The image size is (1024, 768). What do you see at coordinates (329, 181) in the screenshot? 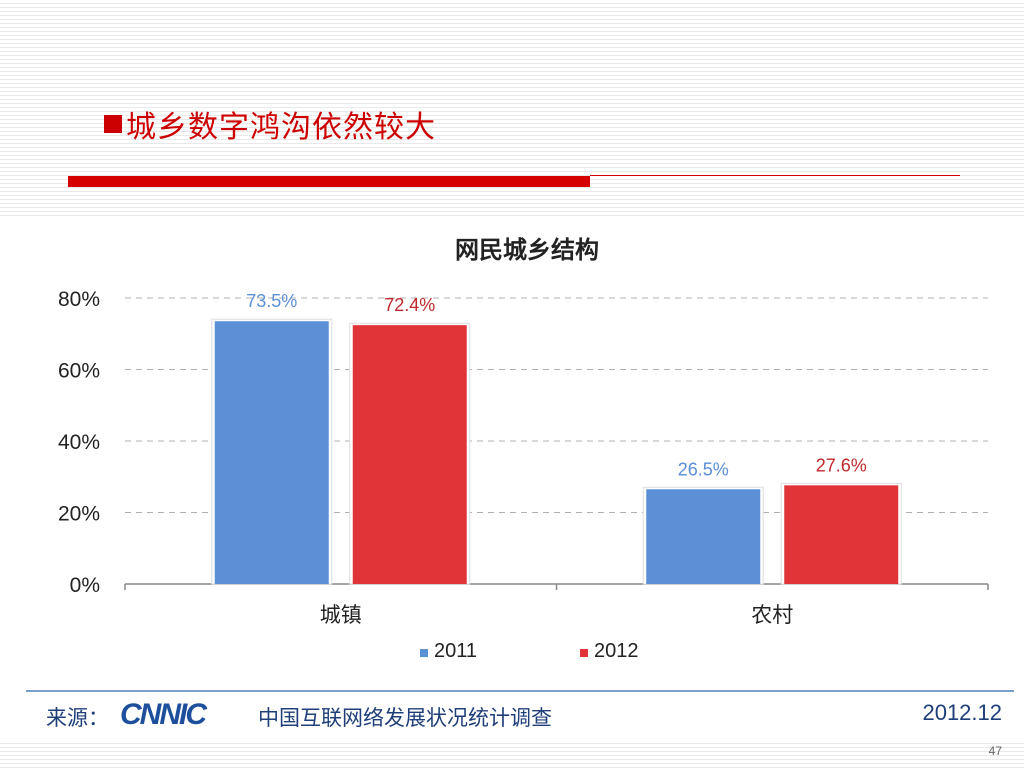
I see `title-rule-thick` at bounding box center [329, 181].